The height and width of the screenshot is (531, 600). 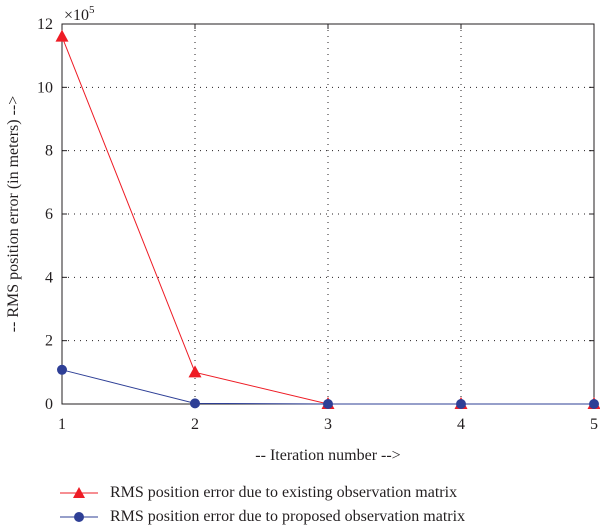 What do you see at coordinates (79, 492) in the screenshot?
I see `legend-swatch-triangle-icon` at bounding box center [79, 492].